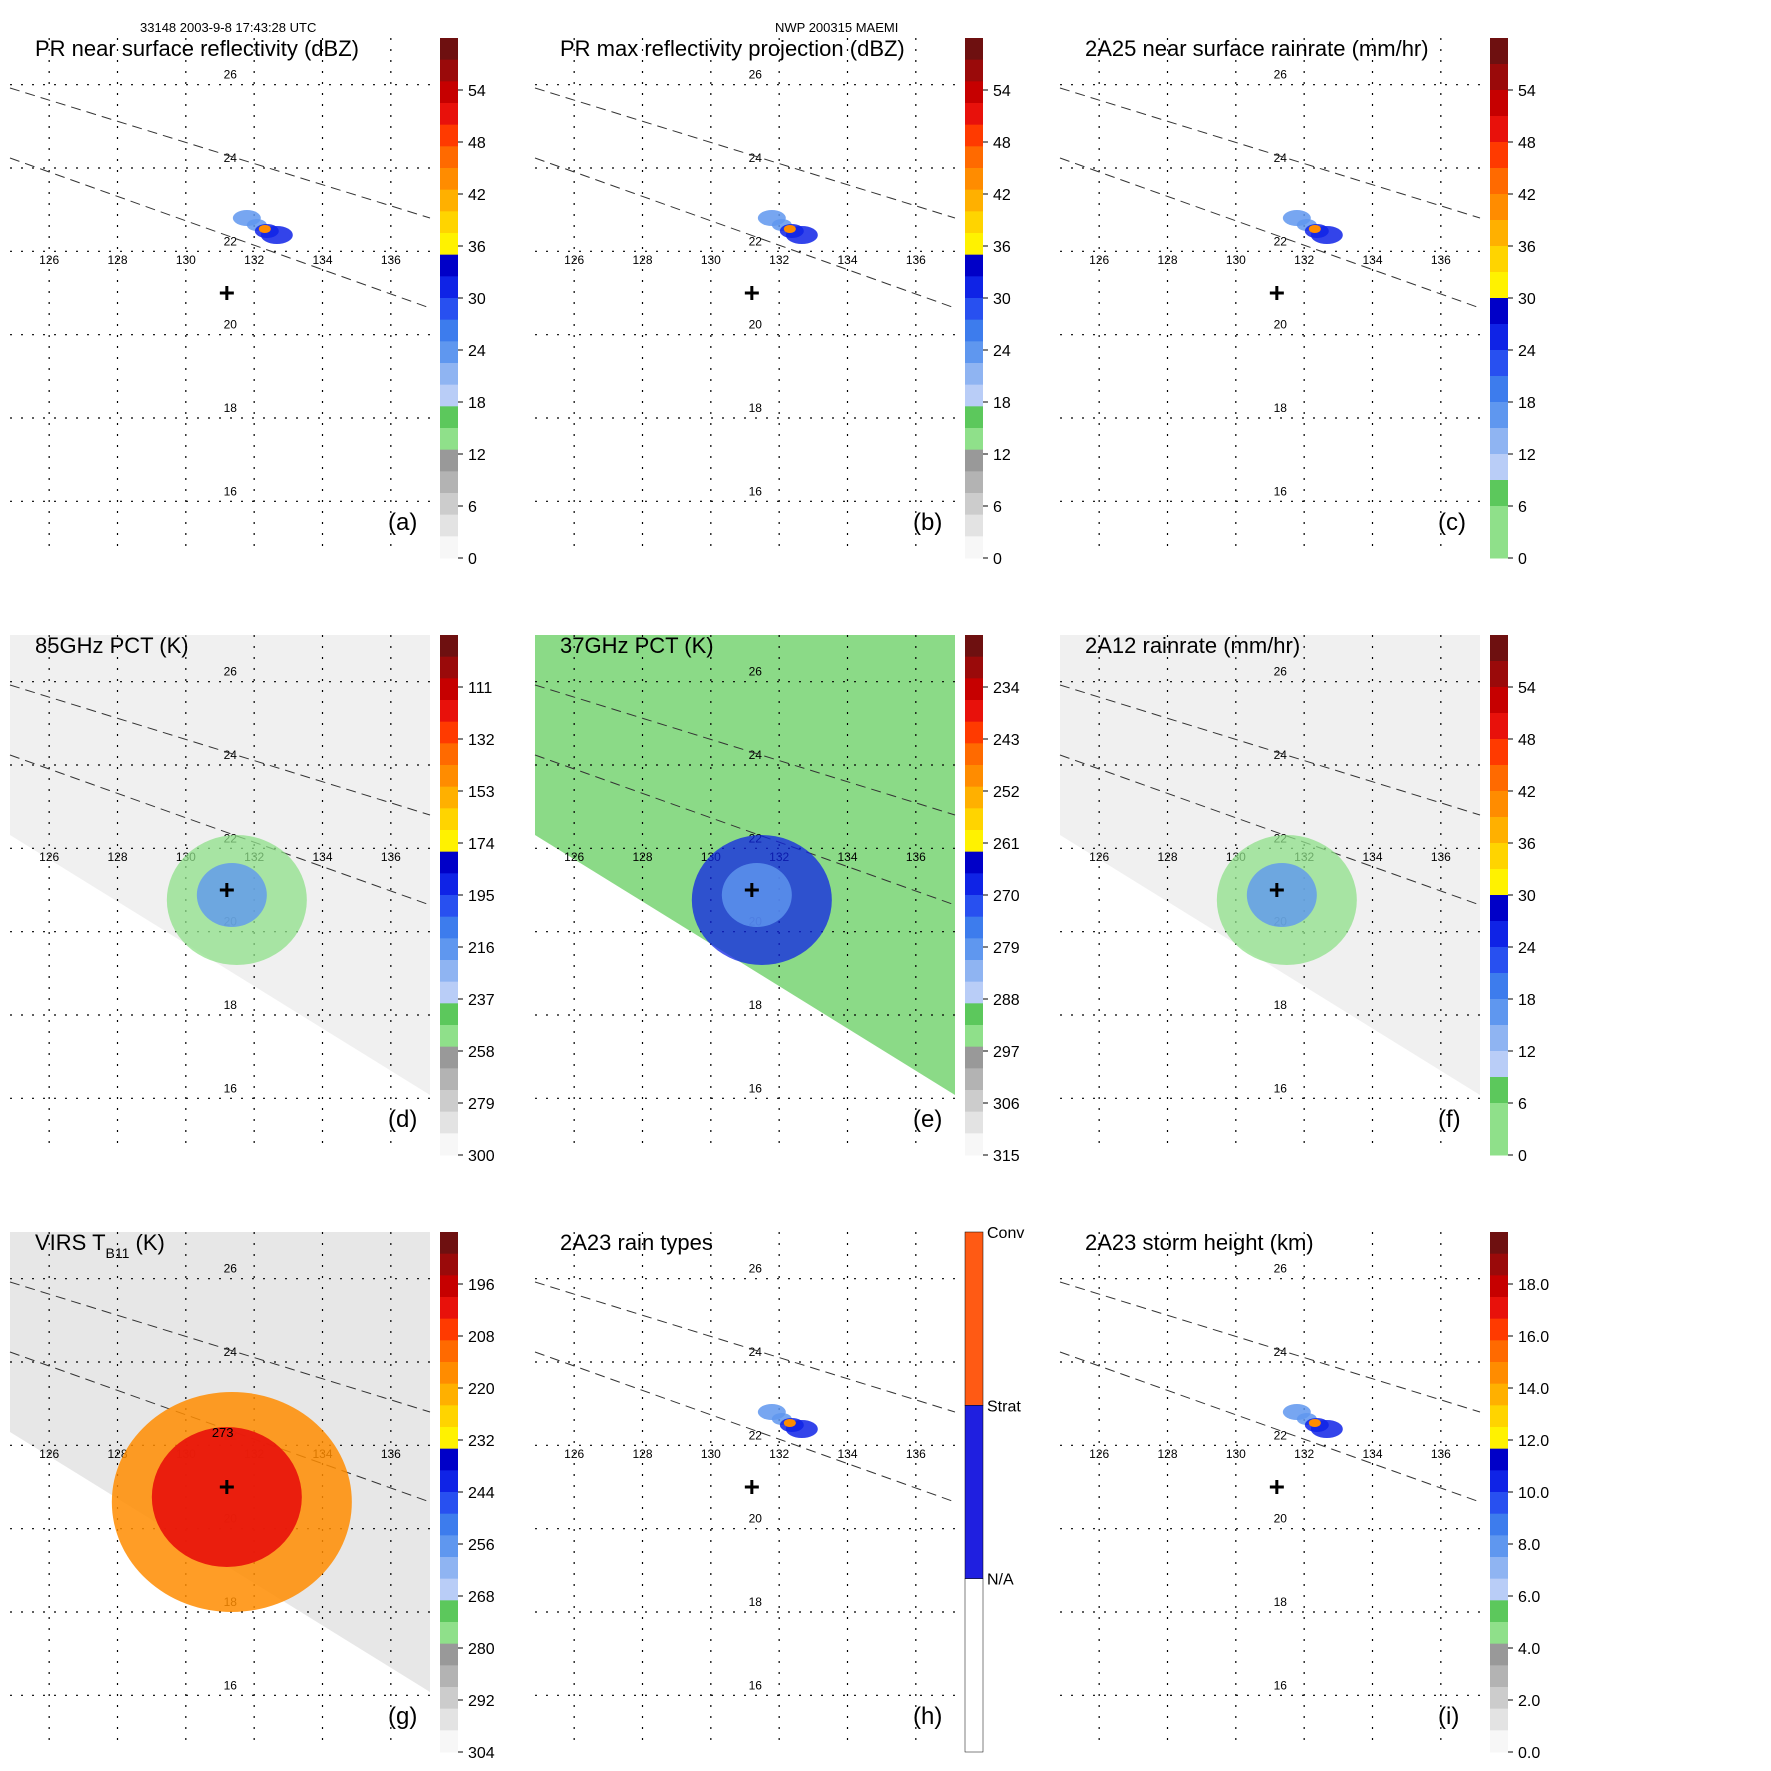  I want to click on colorbar-label: 30, so click(1002, 299).